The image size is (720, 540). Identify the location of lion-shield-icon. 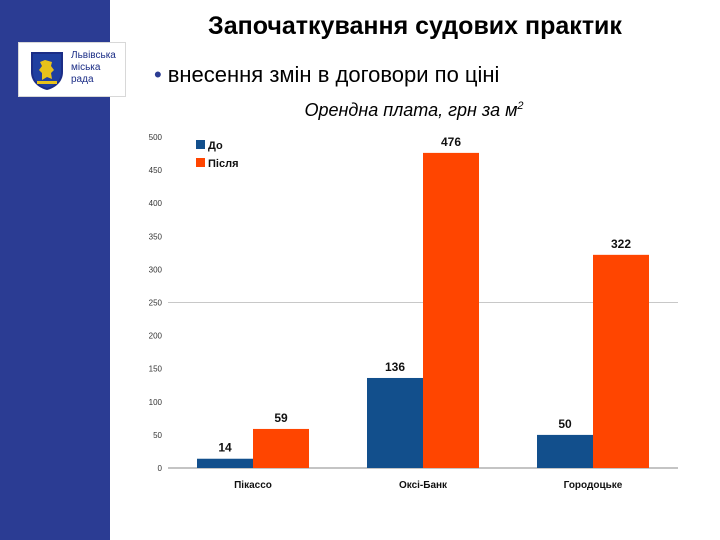
(47, 71).